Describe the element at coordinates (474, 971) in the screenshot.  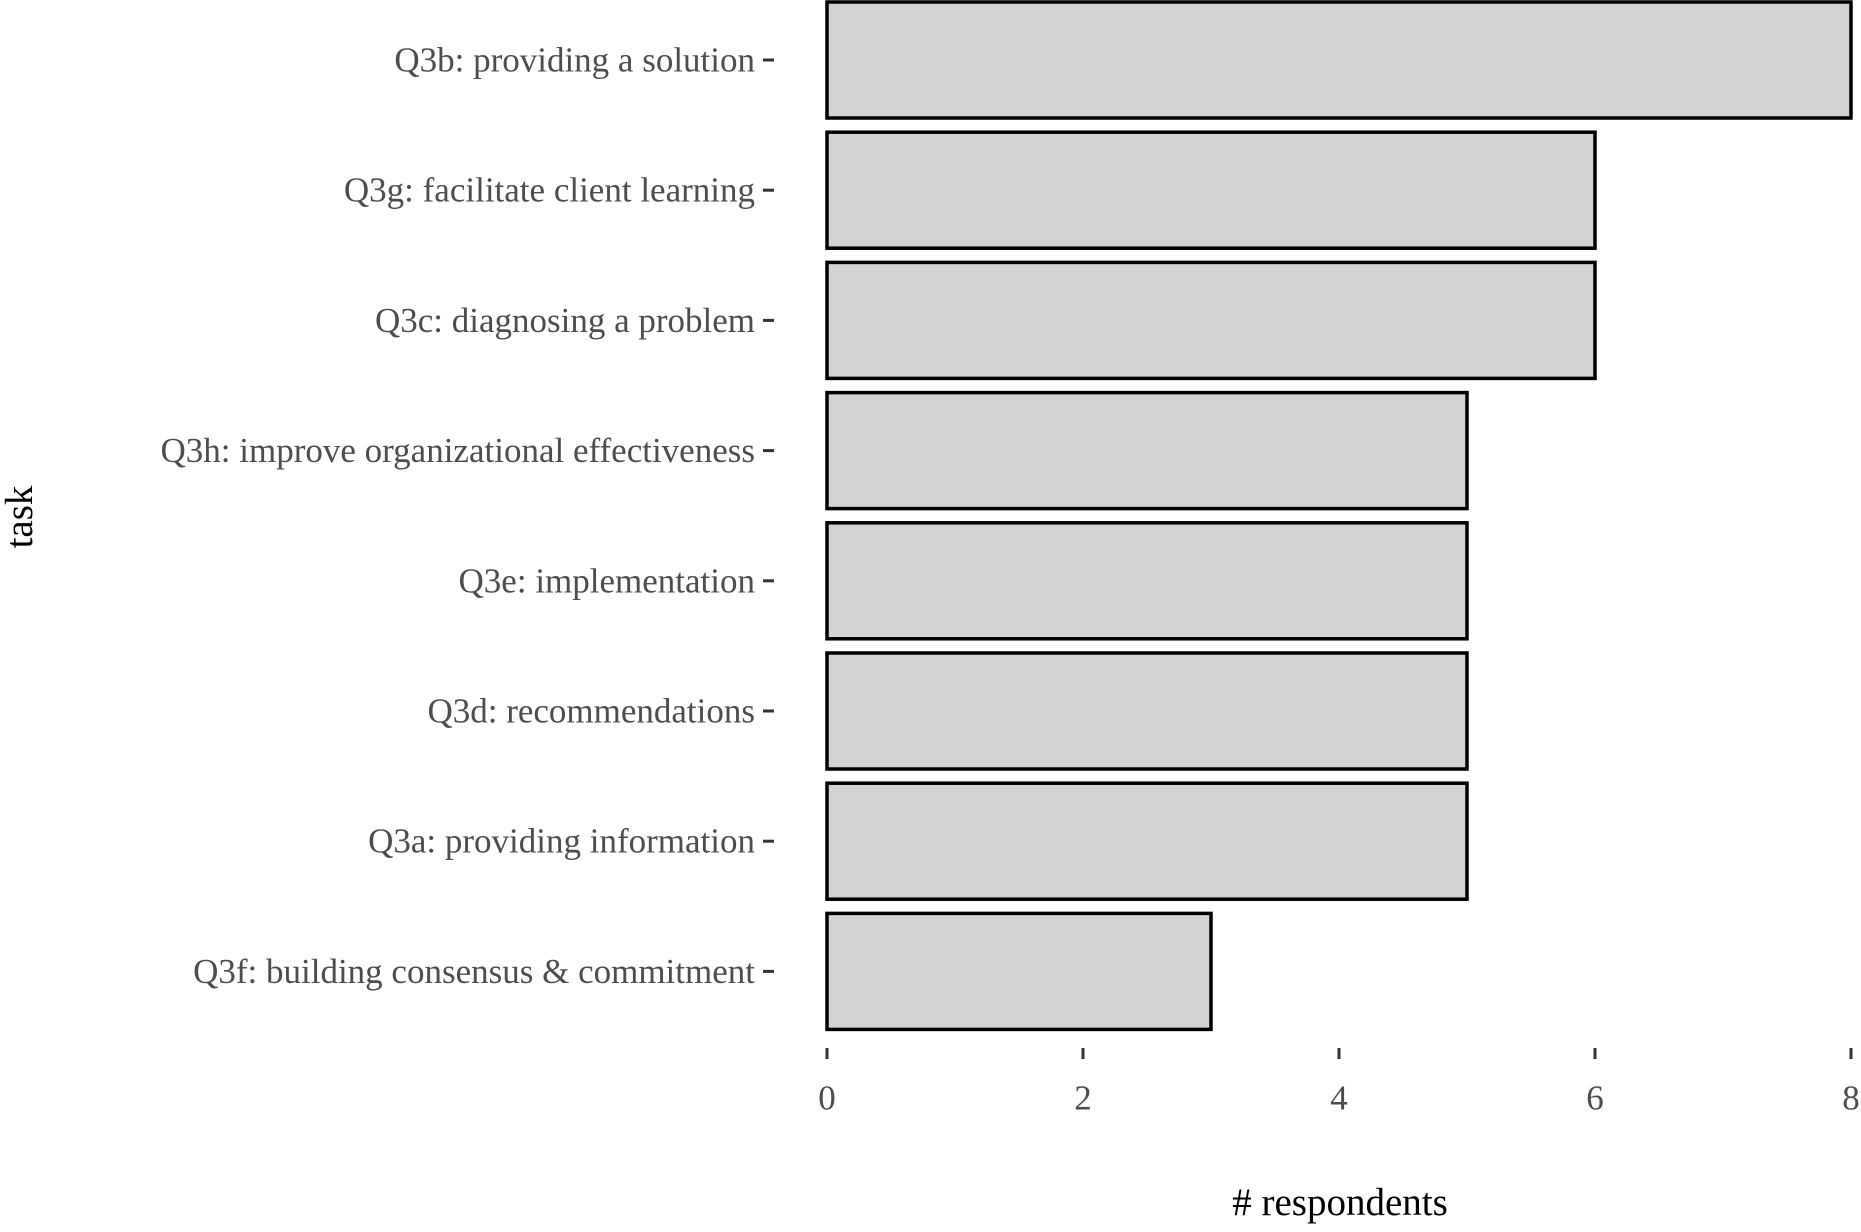
I see `y-tick-label: Q3f: building consensus & commitment` at that location.